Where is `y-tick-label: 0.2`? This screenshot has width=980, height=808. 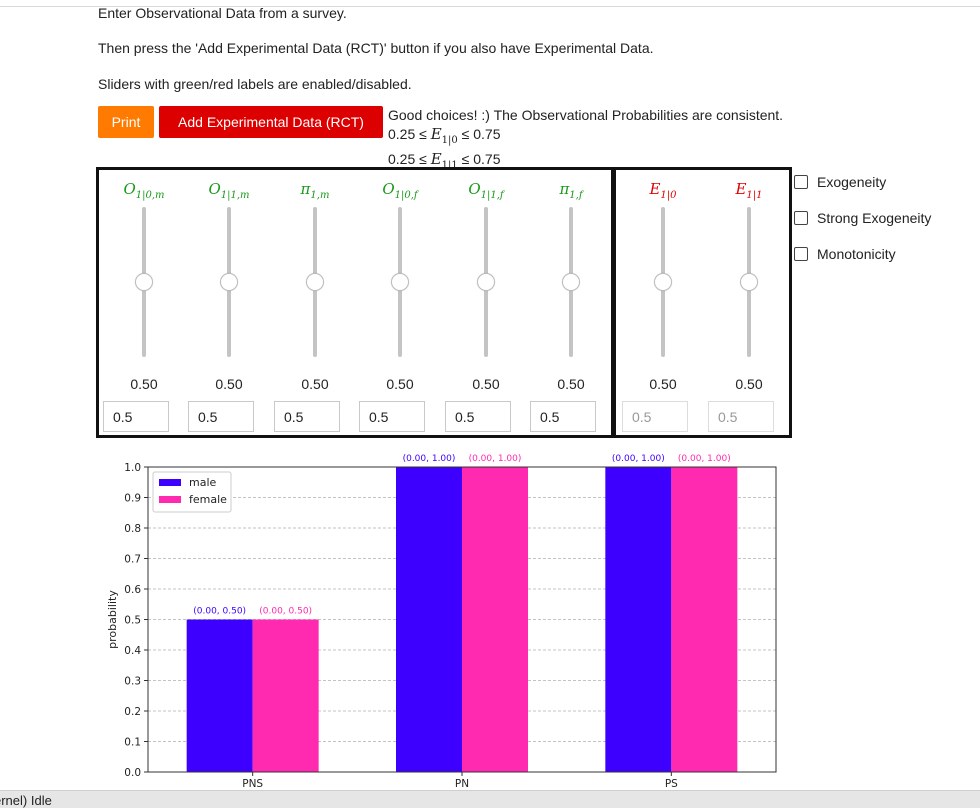
y-tick-label: 0.2 is located at coordinates (132, 712).